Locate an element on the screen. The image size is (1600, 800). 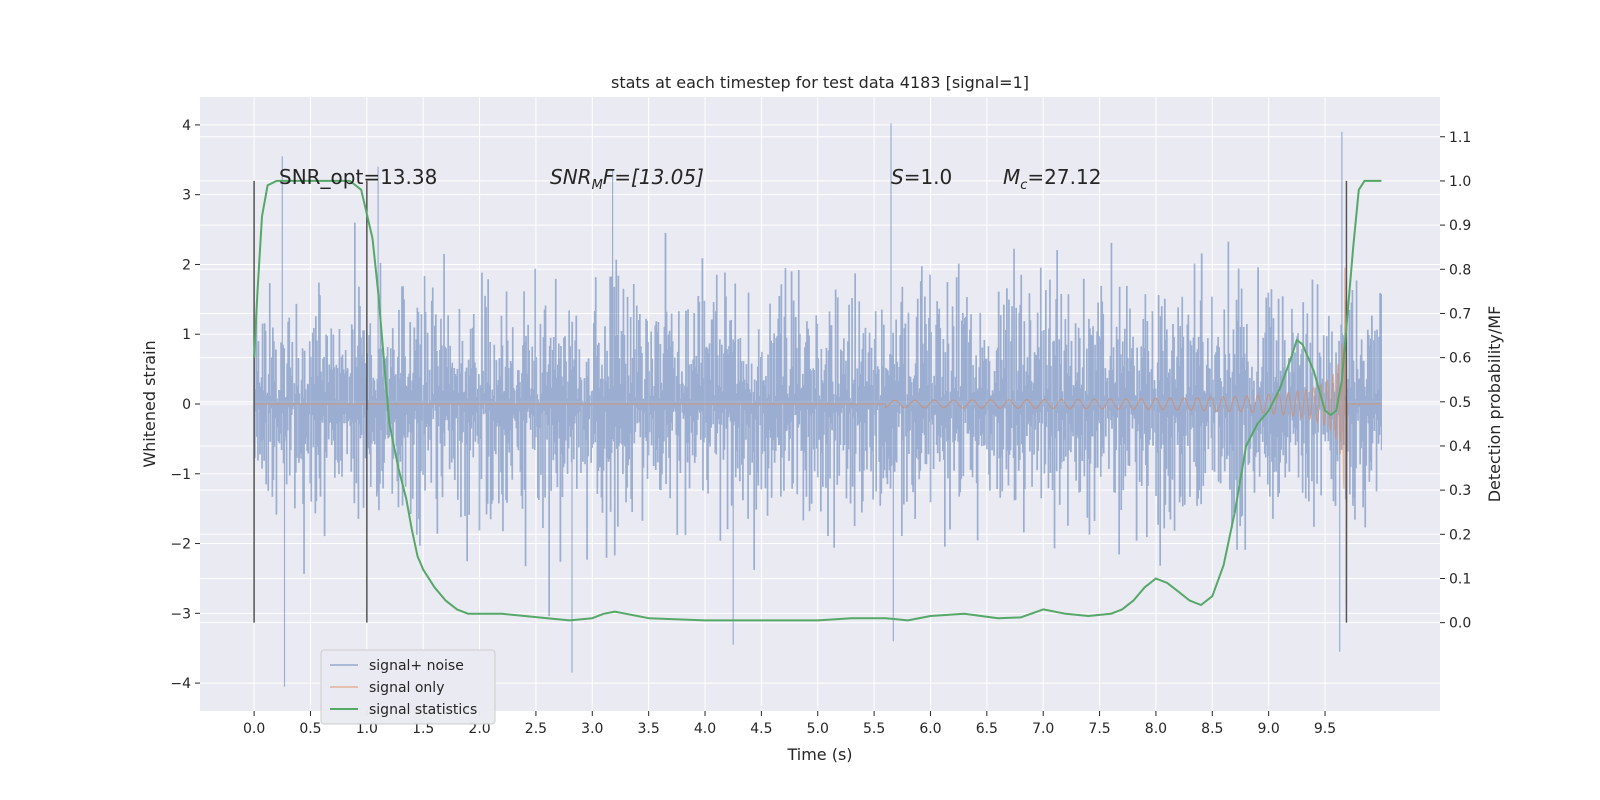
y-right-tick-label: 0.9 is located at coordinates (1460, 226).